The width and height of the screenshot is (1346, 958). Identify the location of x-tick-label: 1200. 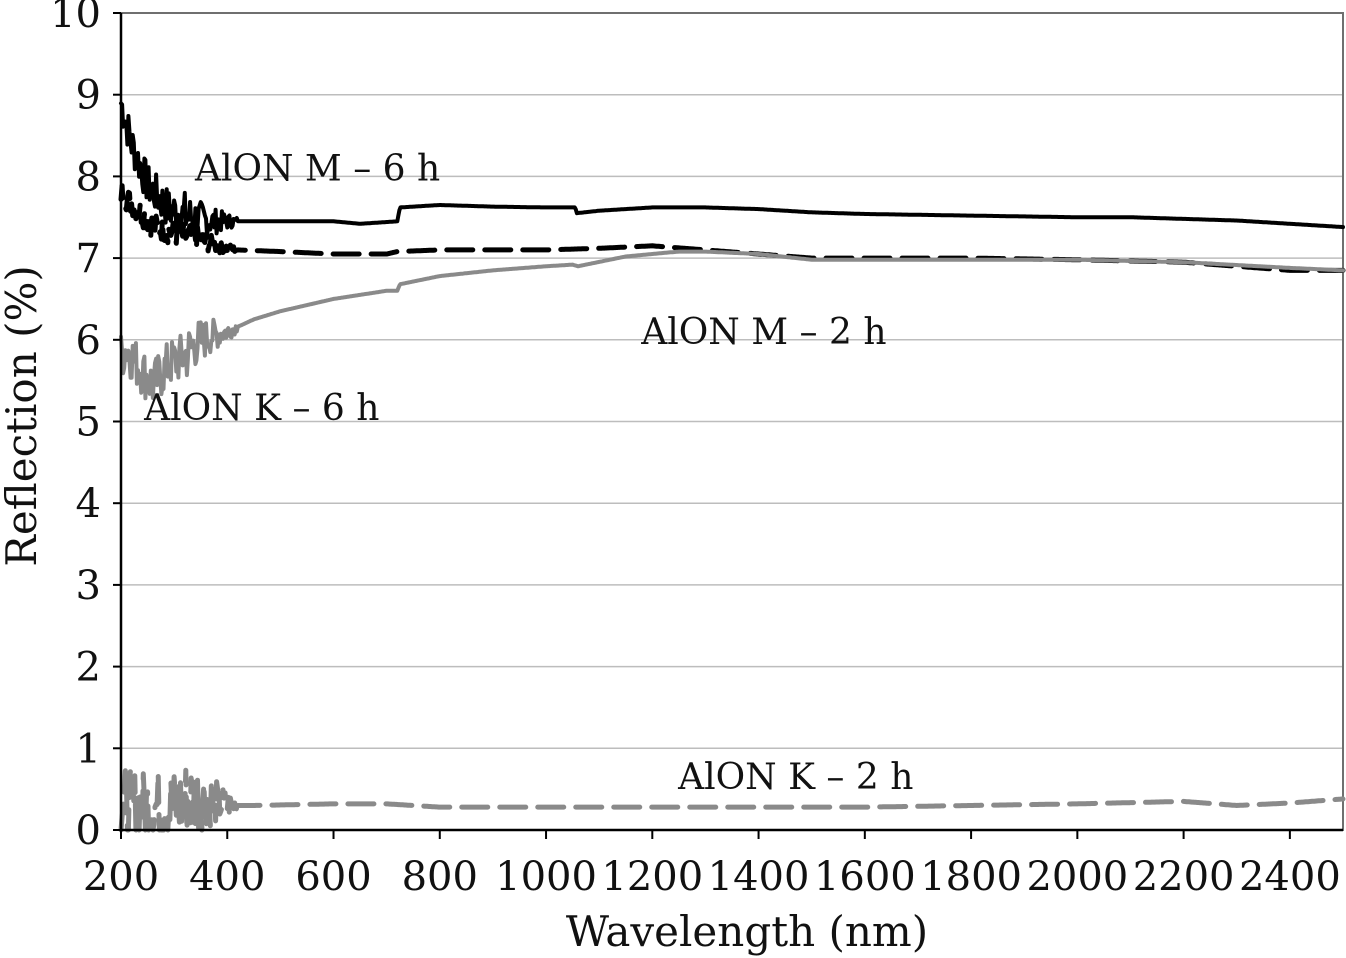
(652, 877).